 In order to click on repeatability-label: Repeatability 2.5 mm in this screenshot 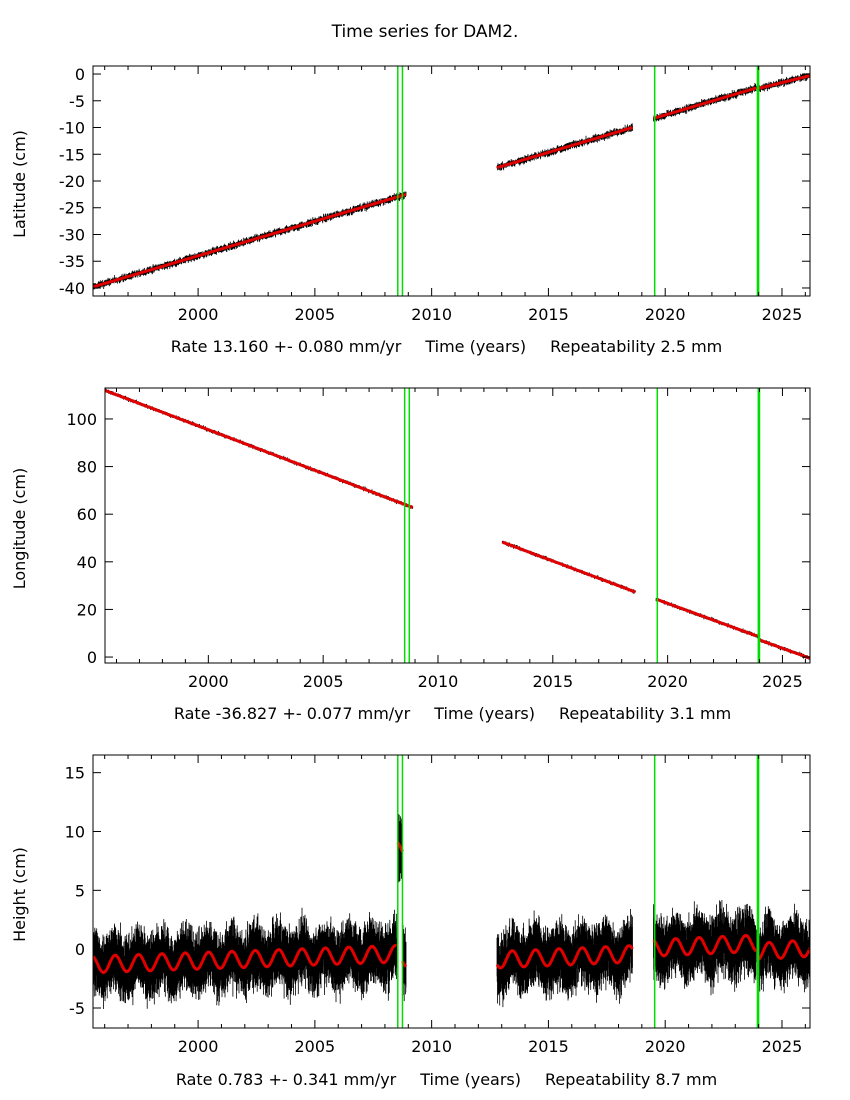, I will do `click(636, 346)`.